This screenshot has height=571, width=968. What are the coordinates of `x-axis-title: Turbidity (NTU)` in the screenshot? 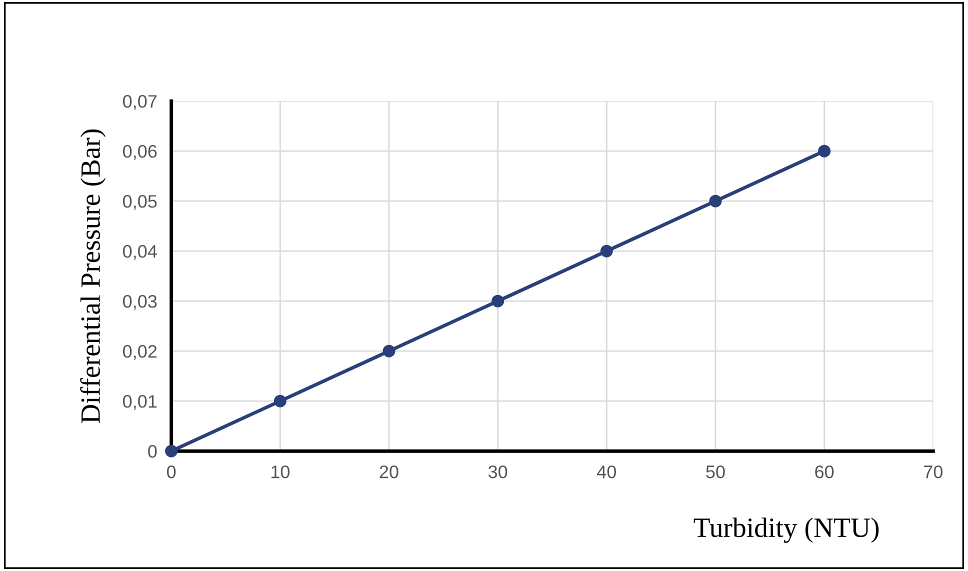 It's located at (786, 530).